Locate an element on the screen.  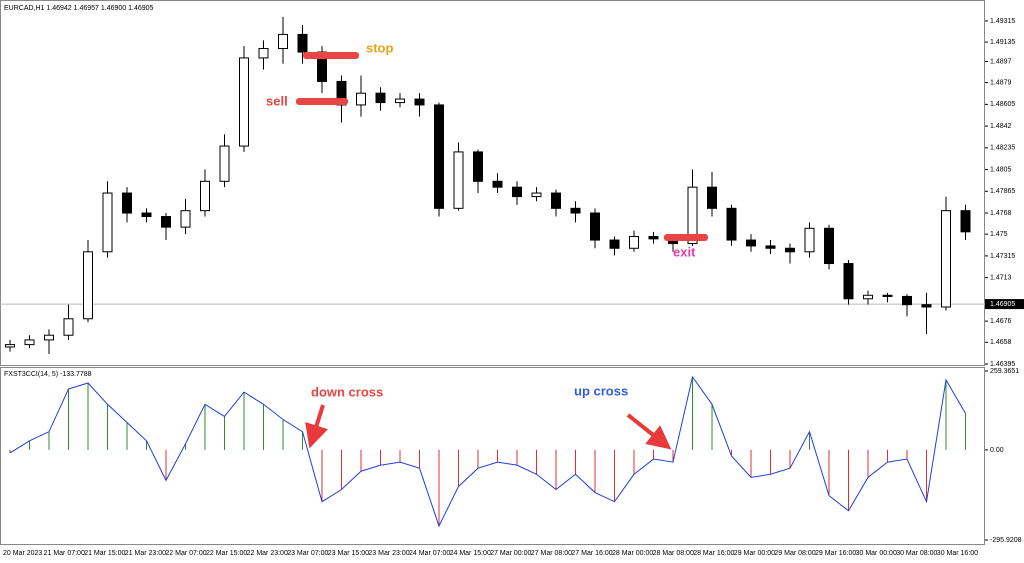
y-tick-label: 1.4897 is located at coordinates (1001, 61).